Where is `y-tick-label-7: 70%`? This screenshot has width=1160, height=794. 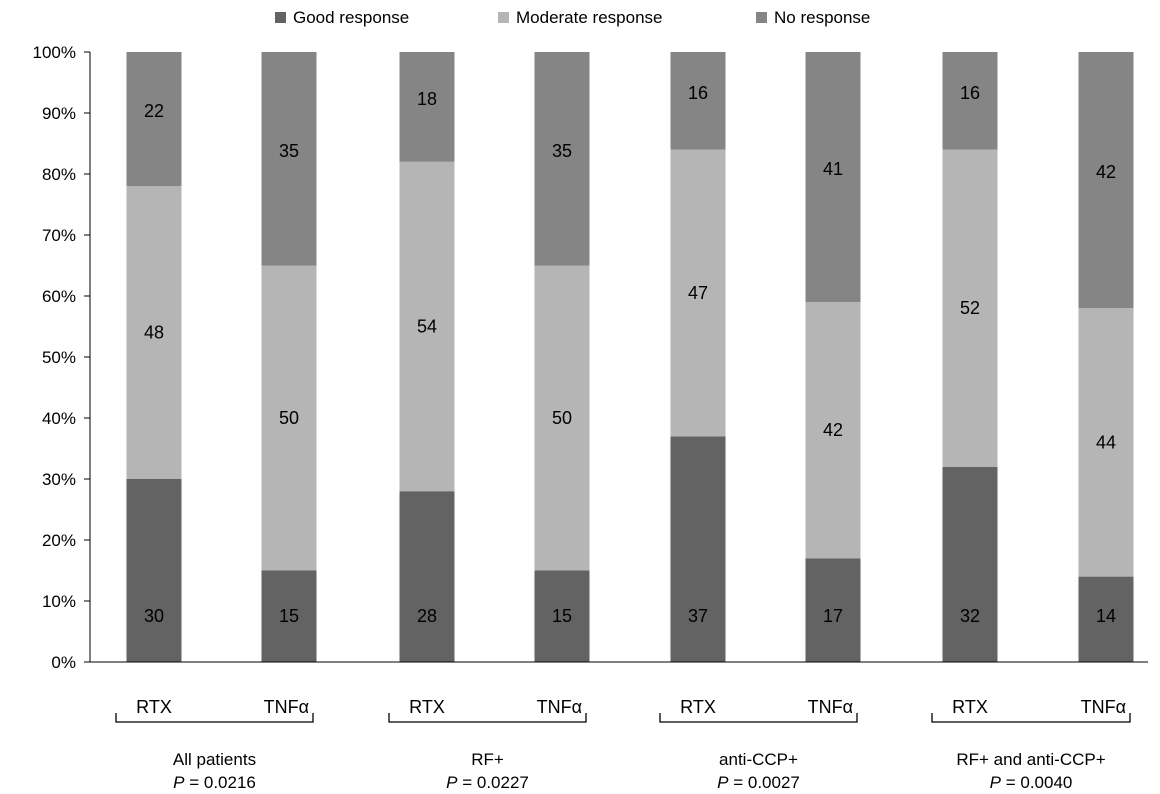 y-tick-label-7: 70% is located at coordinates (59, 235).